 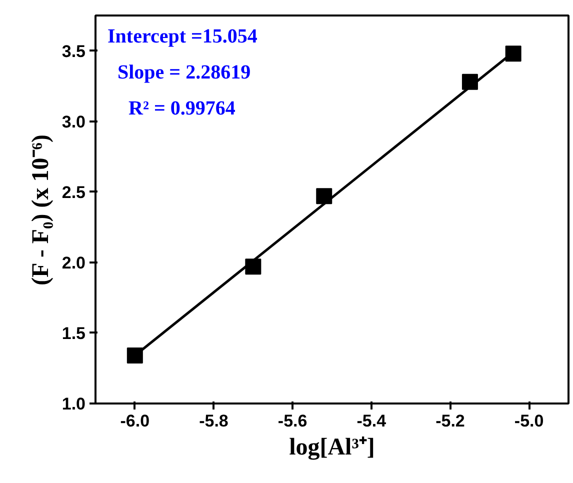 What do you see at coordinates (183, 37) in the screenshot?
I see `annotation: Intercept =15.054` at bounding box center [183, 37].